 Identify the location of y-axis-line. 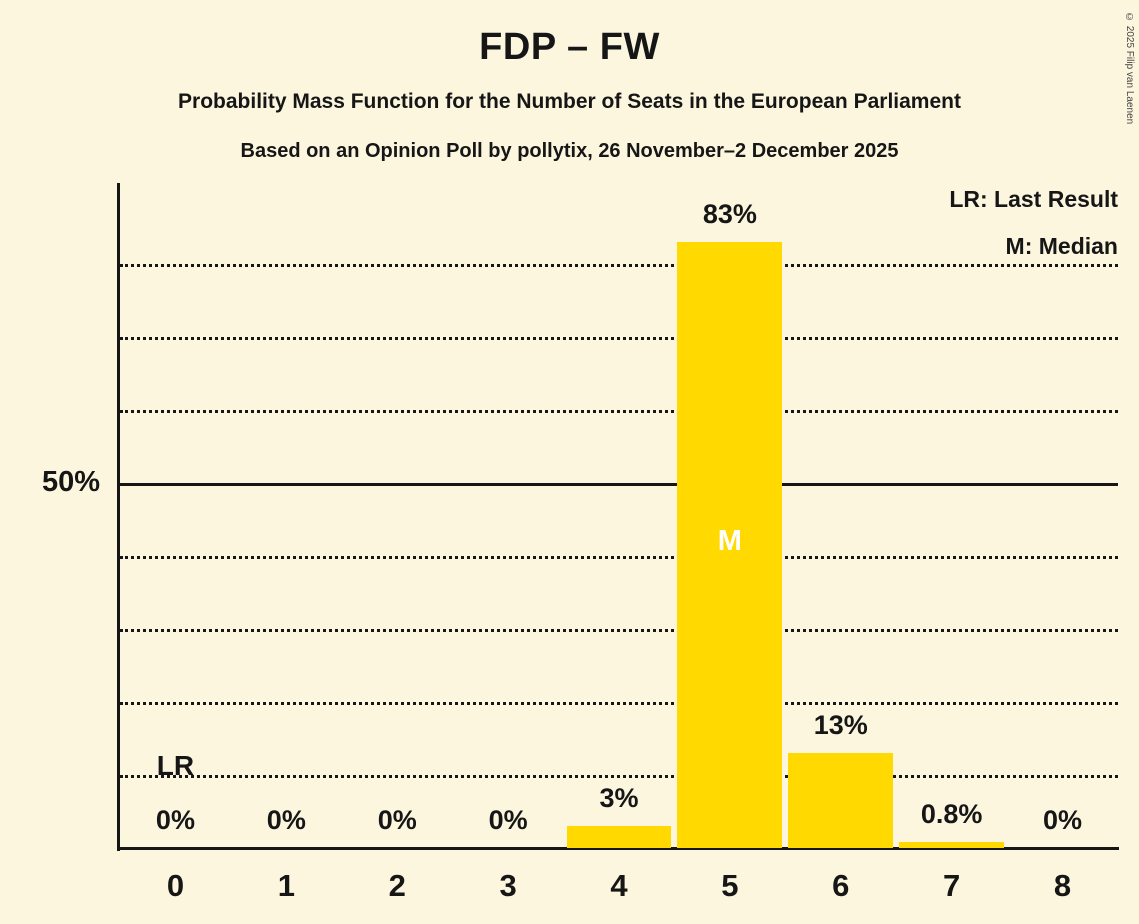
(118, 517).